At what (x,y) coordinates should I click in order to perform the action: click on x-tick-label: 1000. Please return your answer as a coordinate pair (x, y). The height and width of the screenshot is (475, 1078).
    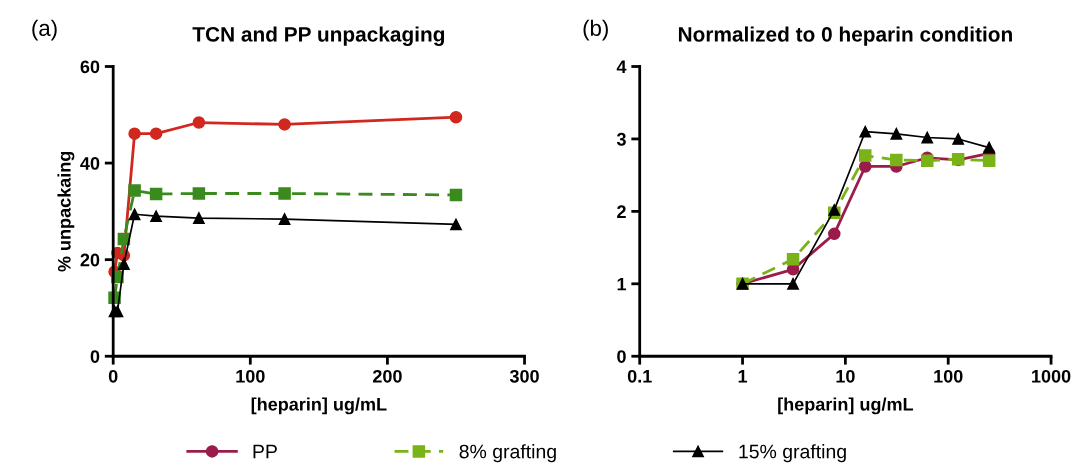
    Looking at the image, I should click on (1051, 376).